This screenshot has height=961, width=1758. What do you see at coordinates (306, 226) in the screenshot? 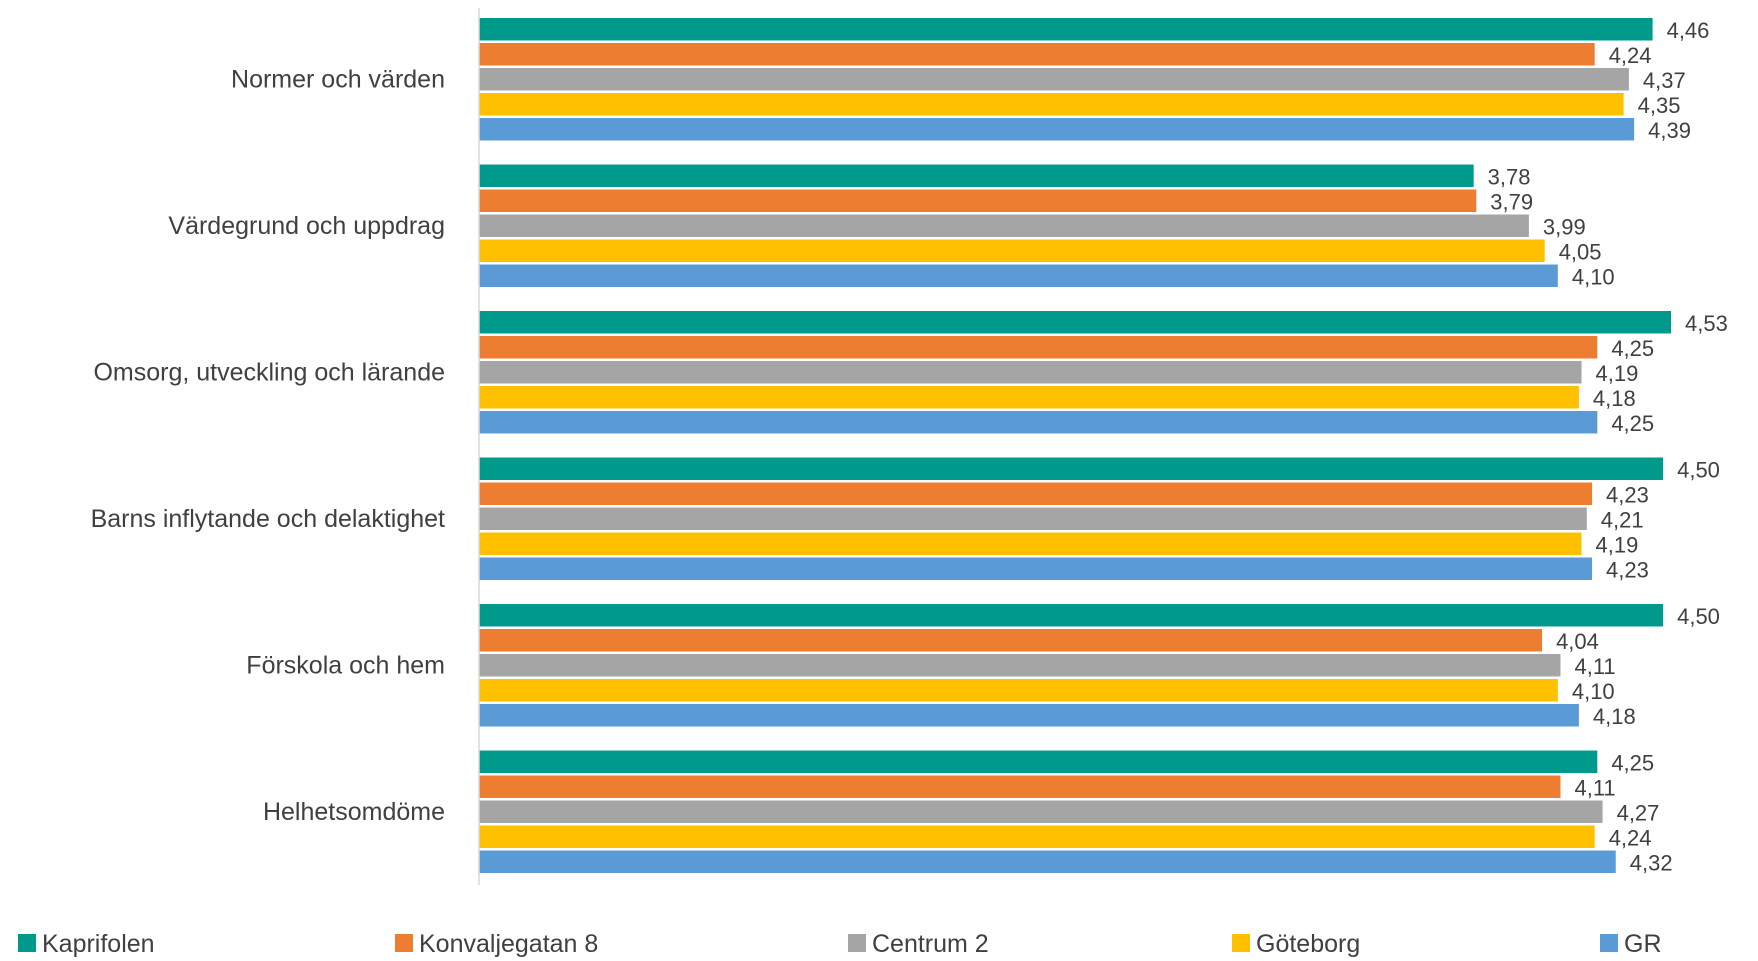
I see `category-label: Värdegrund och uppdrag` at bounding box center [306, 226].